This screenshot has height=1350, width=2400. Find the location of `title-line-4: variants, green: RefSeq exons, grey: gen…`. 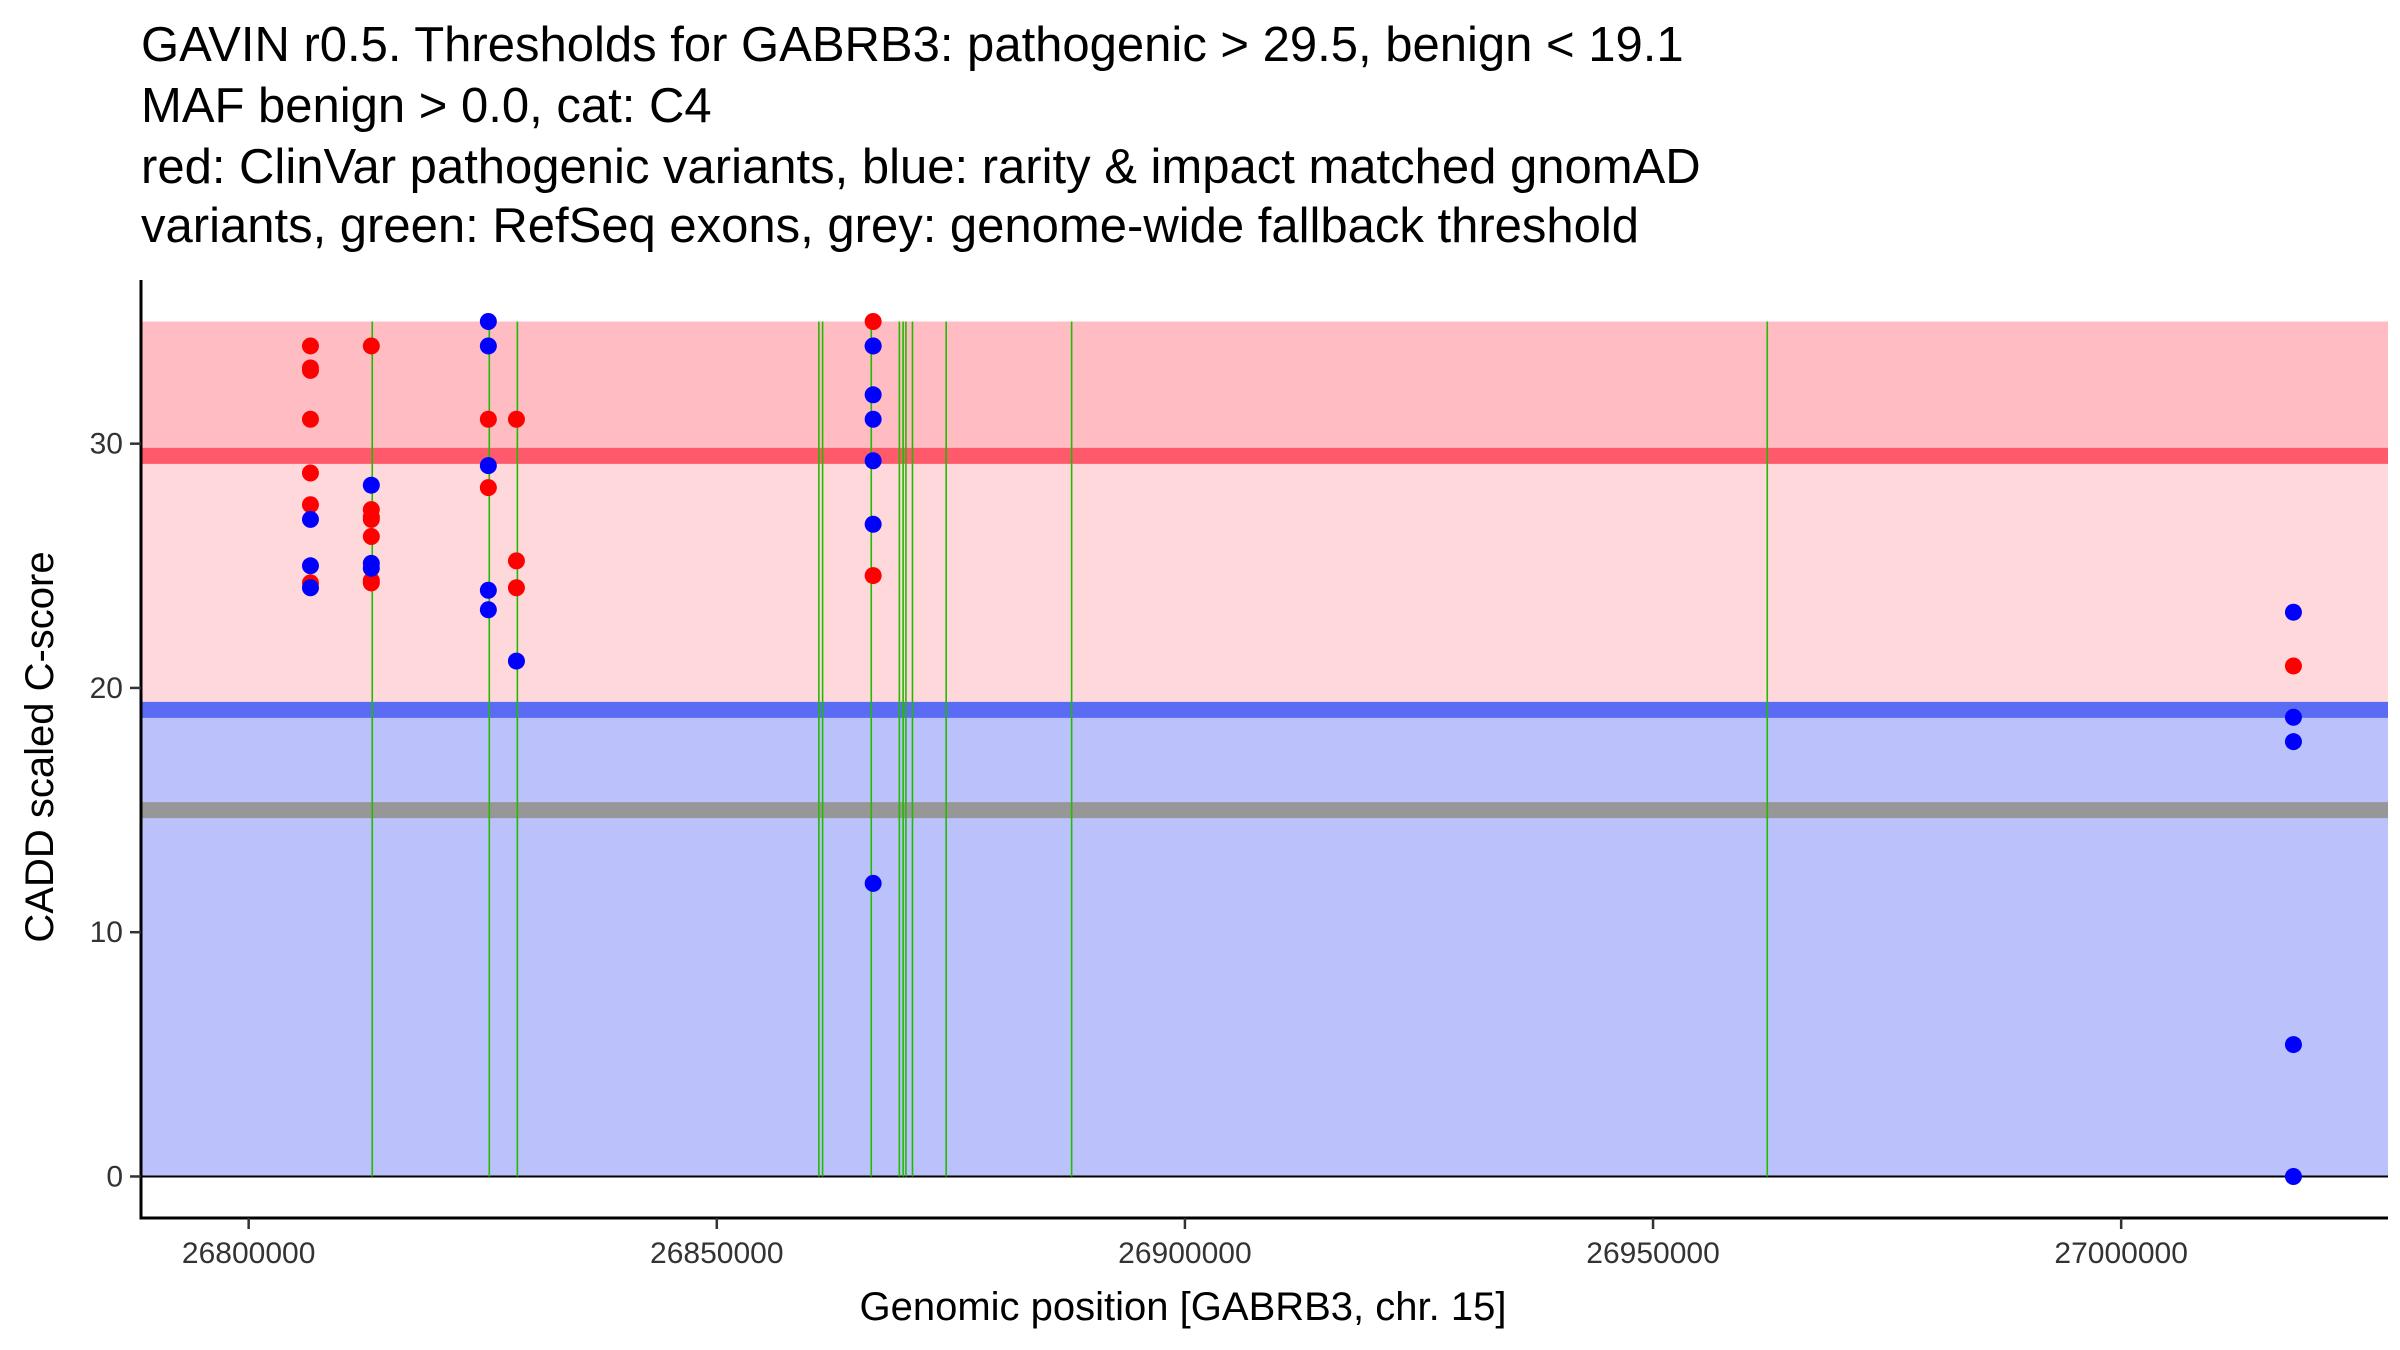

title-line-4: variants, green: RefSeq exons, grey: gen… is located at coordinates (890, 226).